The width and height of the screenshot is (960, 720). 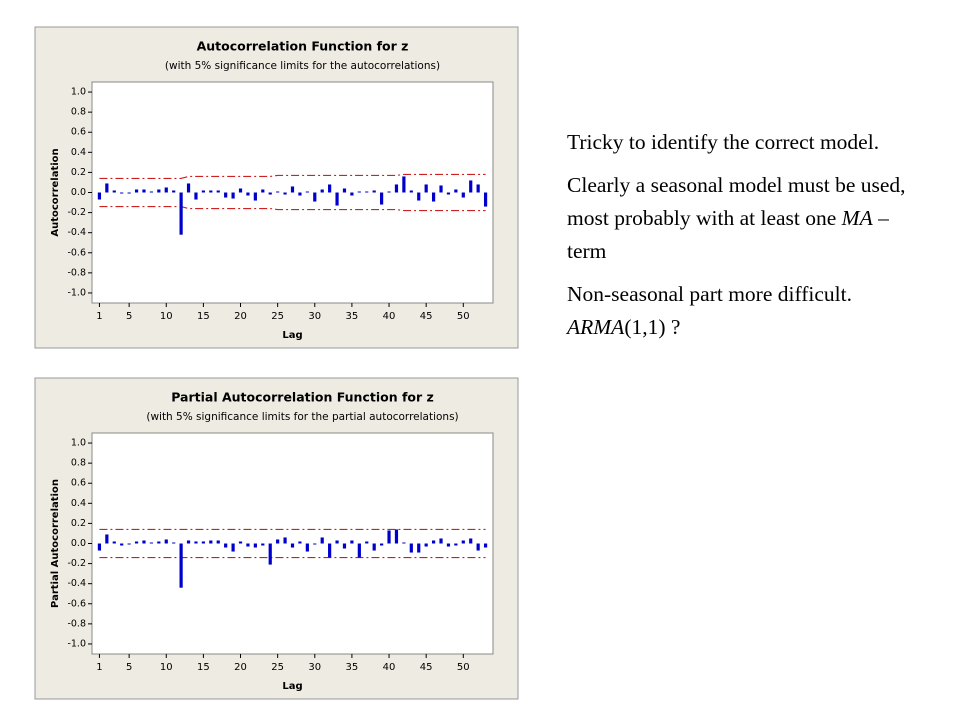 I want to click on chart-title: Partial Autocorrelation Function for z, so click(x=302, y=397).